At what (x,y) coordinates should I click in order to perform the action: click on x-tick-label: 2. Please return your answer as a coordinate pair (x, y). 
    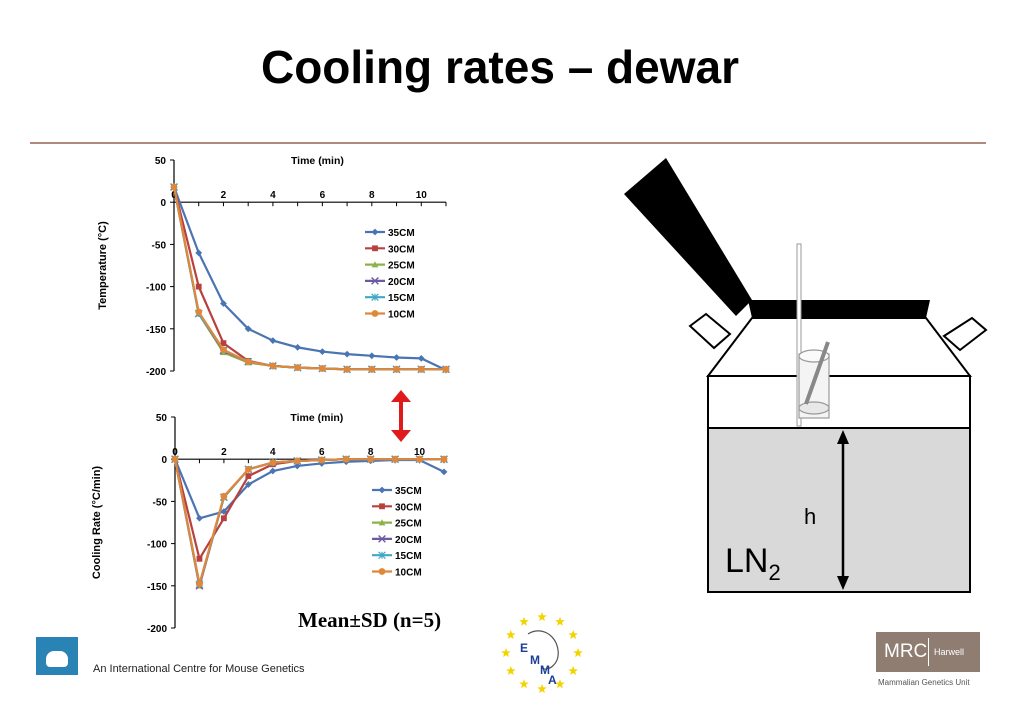
    Looking at the image, I should click on (224, 452).